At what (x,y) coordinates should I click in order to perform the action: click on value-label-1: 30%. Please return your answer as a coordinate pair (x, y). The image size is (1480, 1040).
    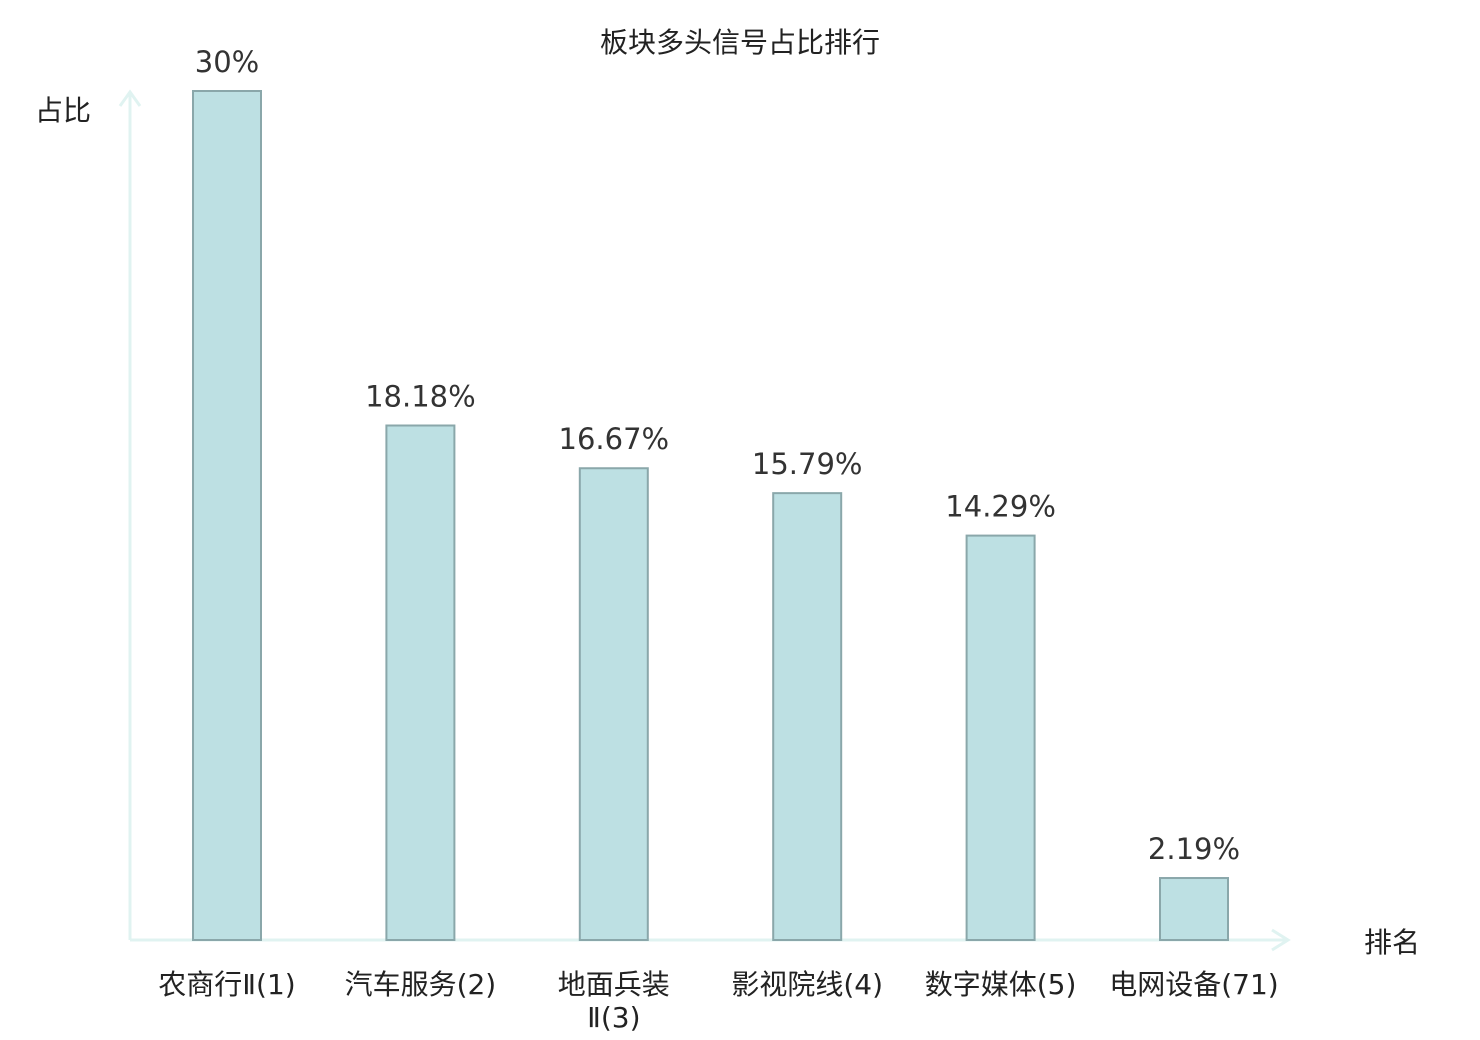
    Looking at the image, I should click on (227, 62).